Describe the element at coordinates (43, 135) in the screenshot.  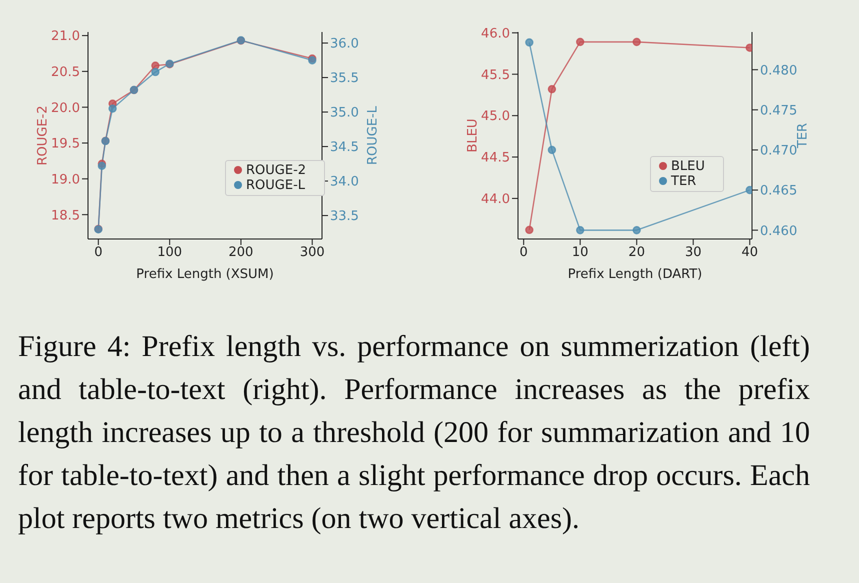
I see `y-axis-title: ROUGE-2` at that location.